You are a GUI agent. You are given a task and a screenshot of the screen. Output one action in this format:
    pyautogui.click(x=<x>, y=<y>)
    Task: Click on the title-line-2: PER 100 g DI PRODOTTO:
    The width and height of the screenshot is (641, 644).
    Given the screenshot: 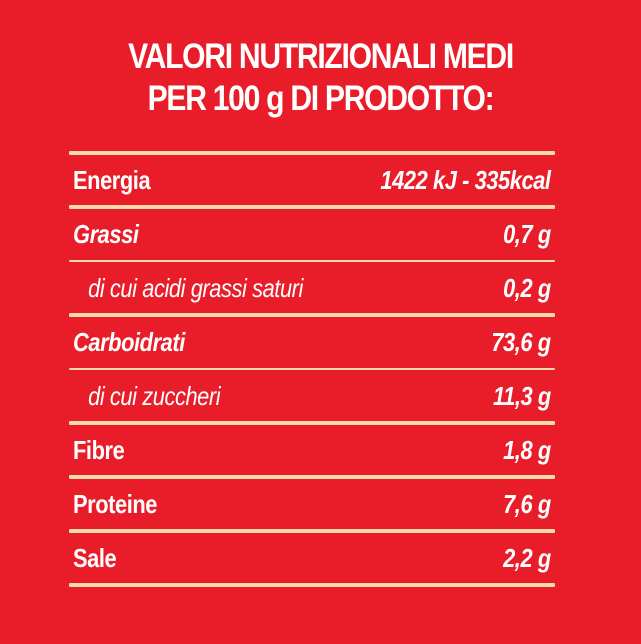 What is the action you would take?
    pyautogui.click(x=321, y=98)
    